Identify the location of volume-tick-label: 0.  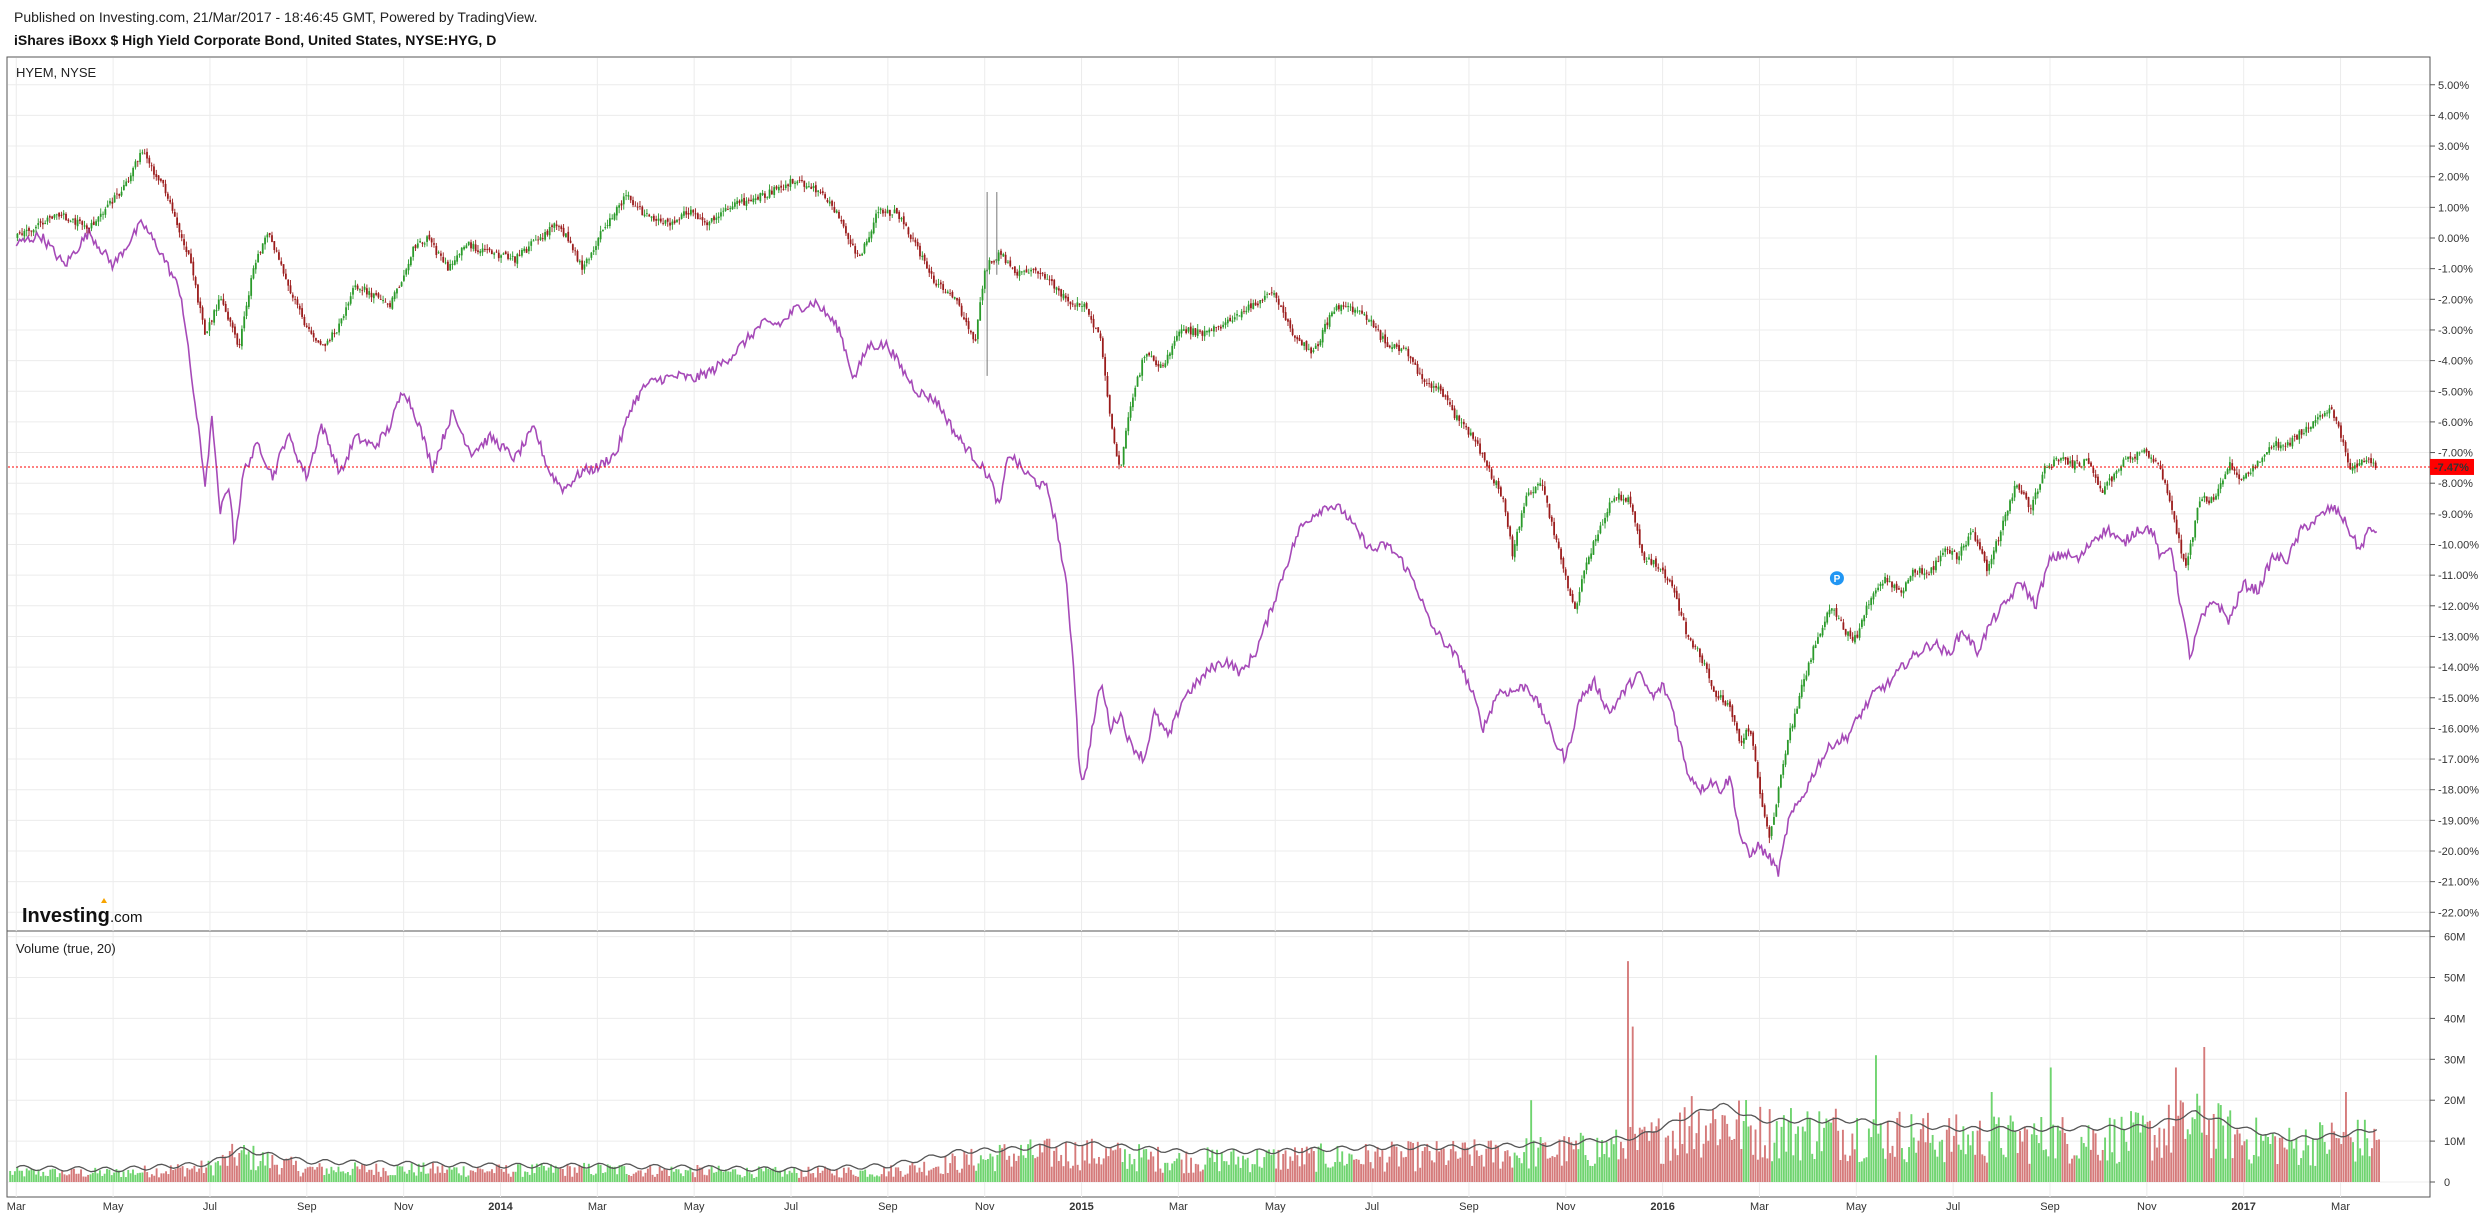
(2447, 1183).